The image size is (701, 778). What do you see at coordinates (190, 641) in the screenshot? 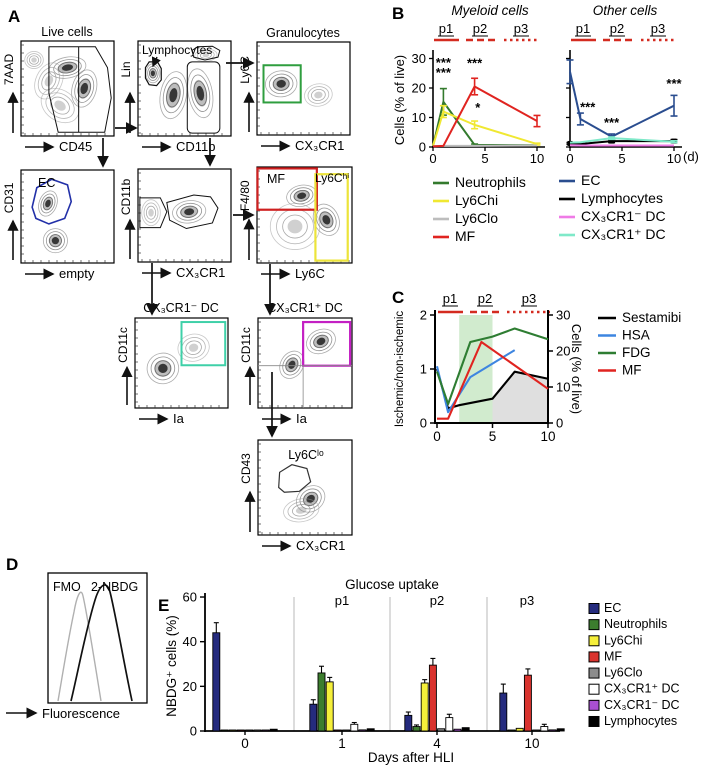
I see `y-tick-label: 40` at bounding box center [190, 641].